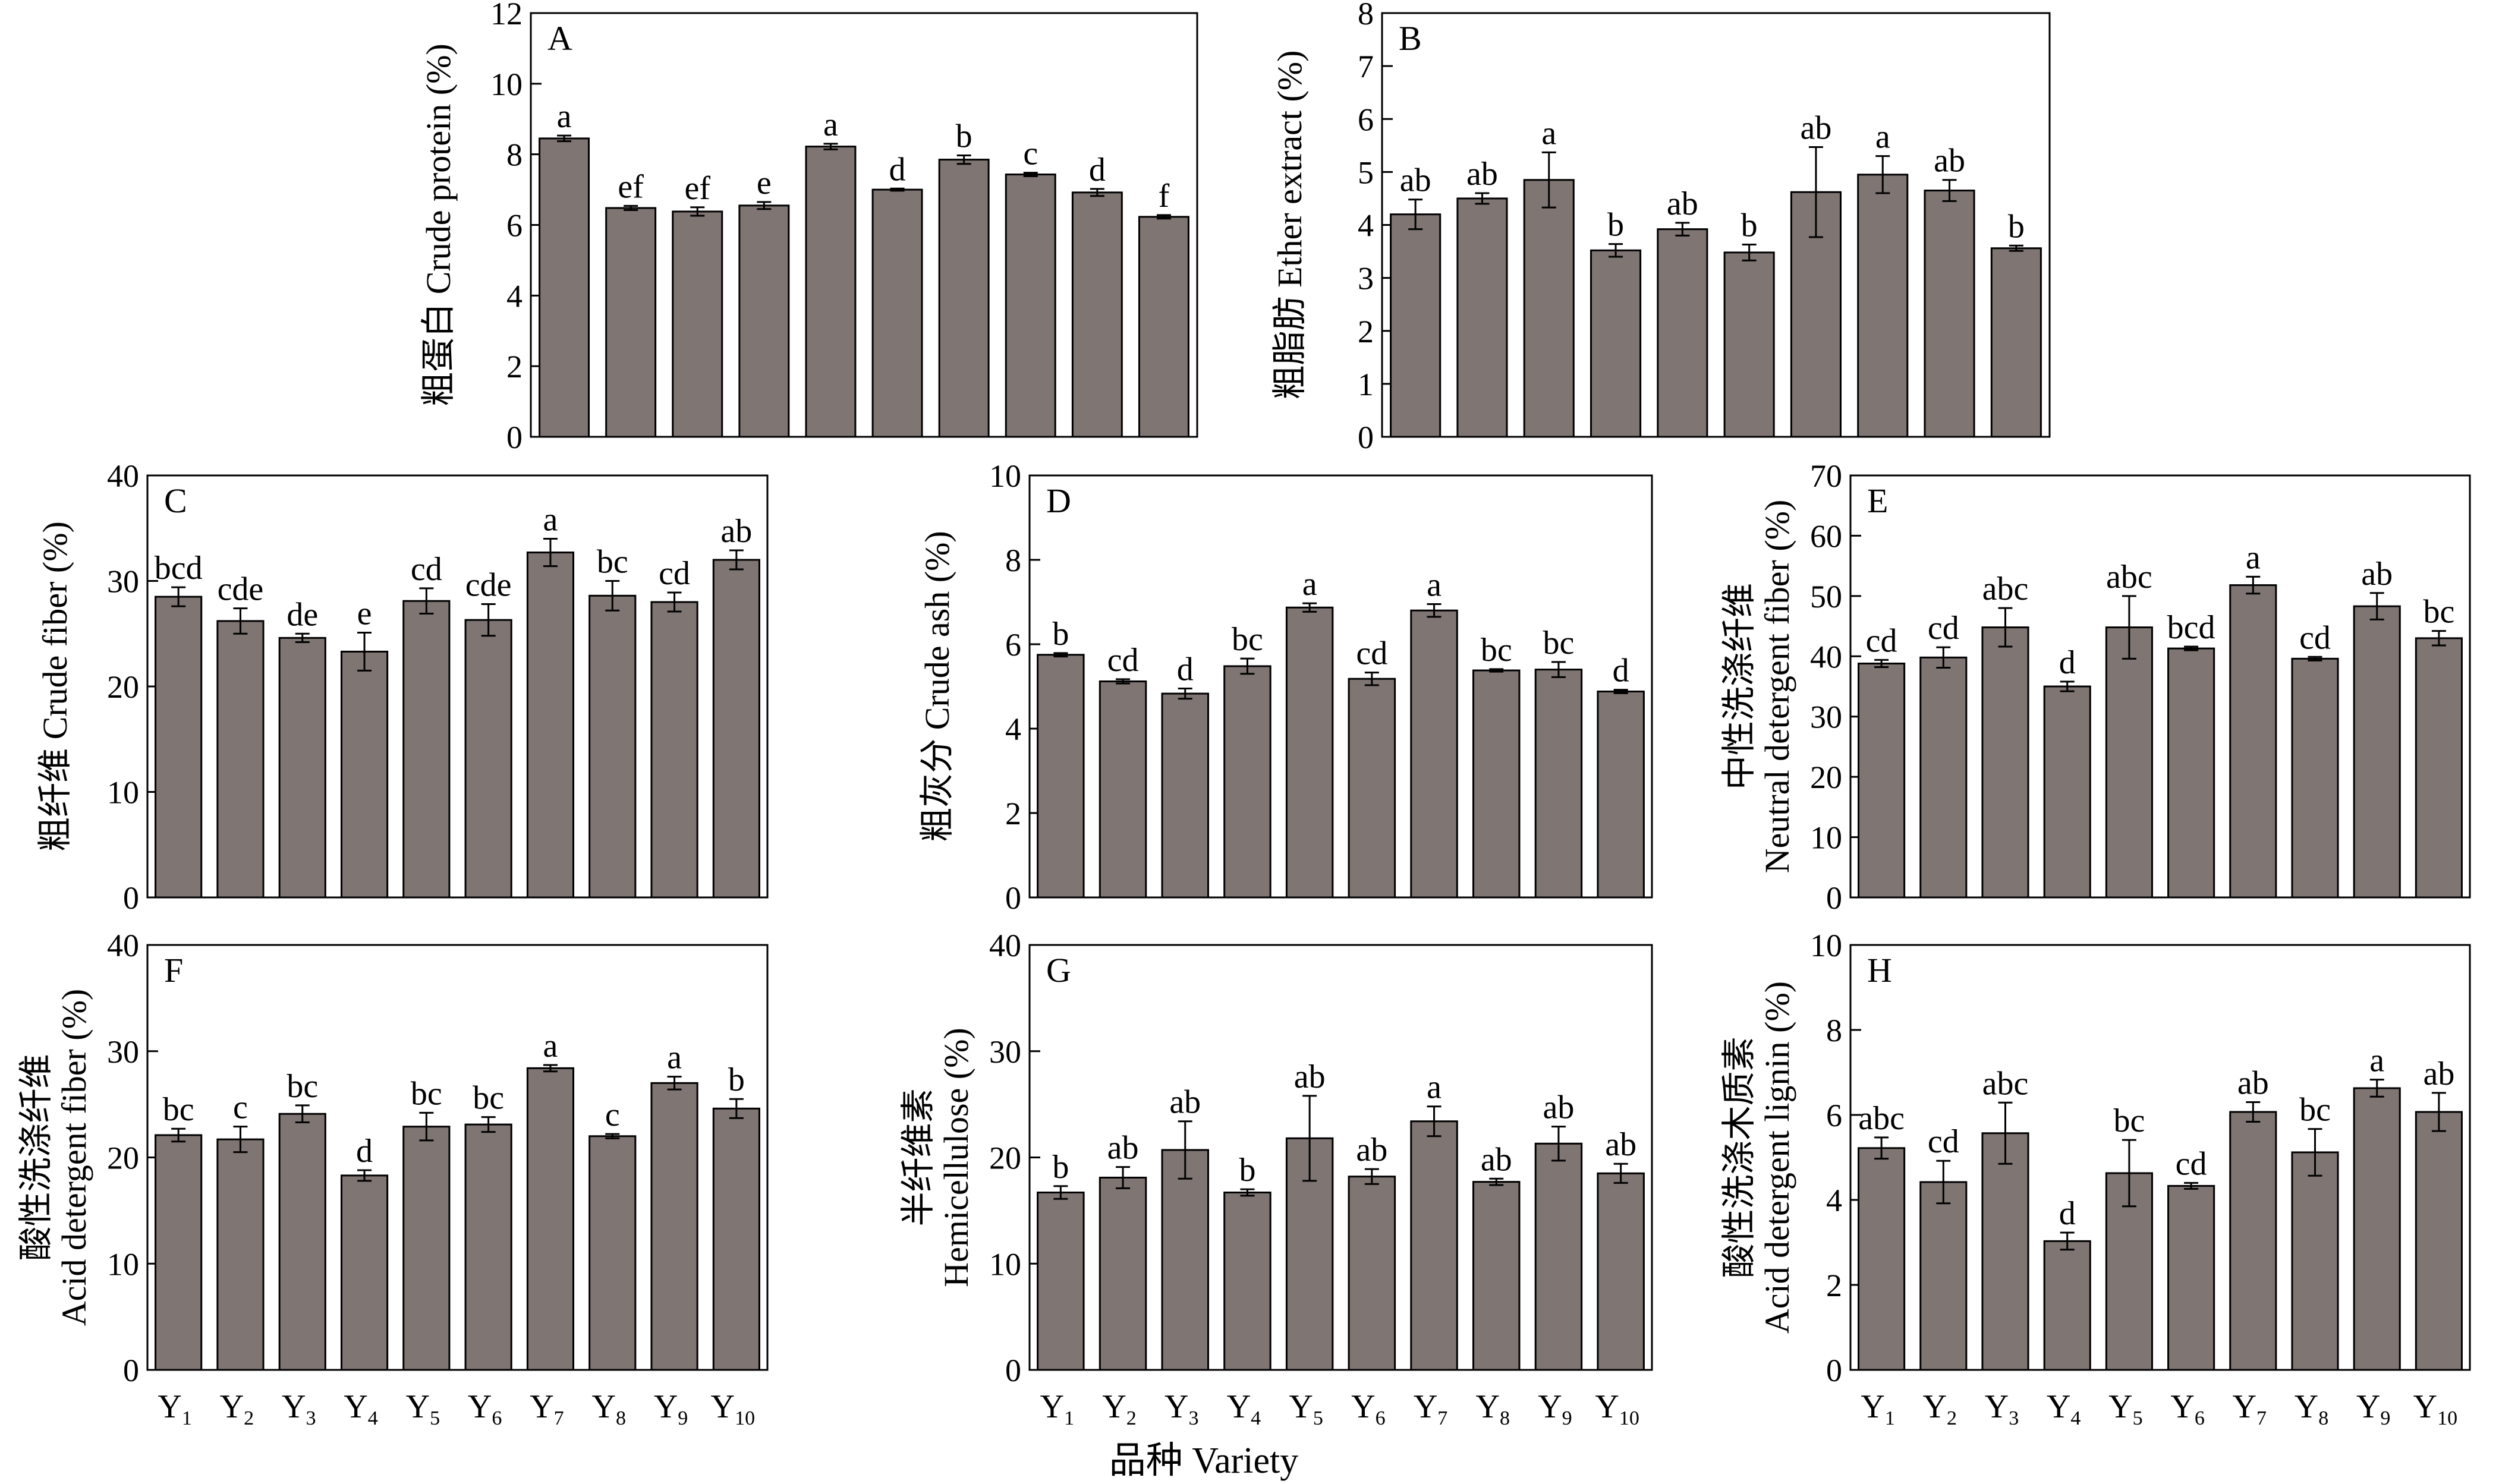 The height and width of the screenshot is (1484, 2499). What do you see at coordinates (506, 16) in the screenshot?
I see `y-tick-label: 12` at bounding box center [506, 16].